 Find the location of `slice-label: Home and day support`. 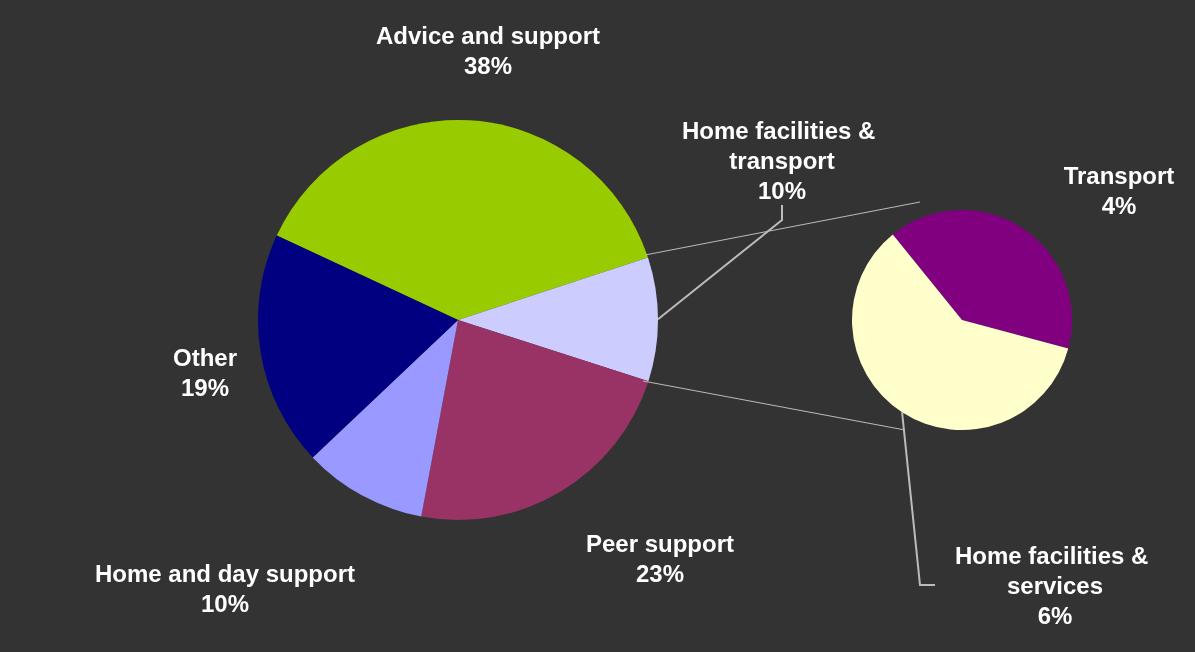

slice-label: Home and day support is located at coordinates (225, 573).